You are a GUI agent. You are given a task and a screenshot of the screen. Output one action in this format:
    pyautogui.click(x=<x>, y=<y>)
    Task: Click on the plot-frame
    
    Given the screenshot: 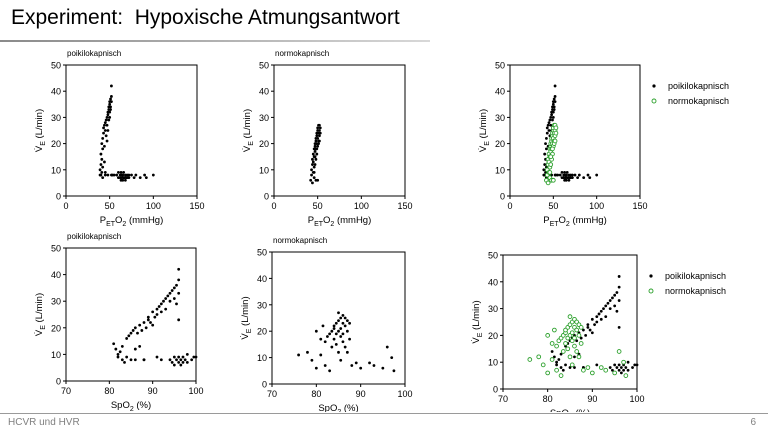 What is the action you would take?
    pyautogui.click(x=575, y=130)
    